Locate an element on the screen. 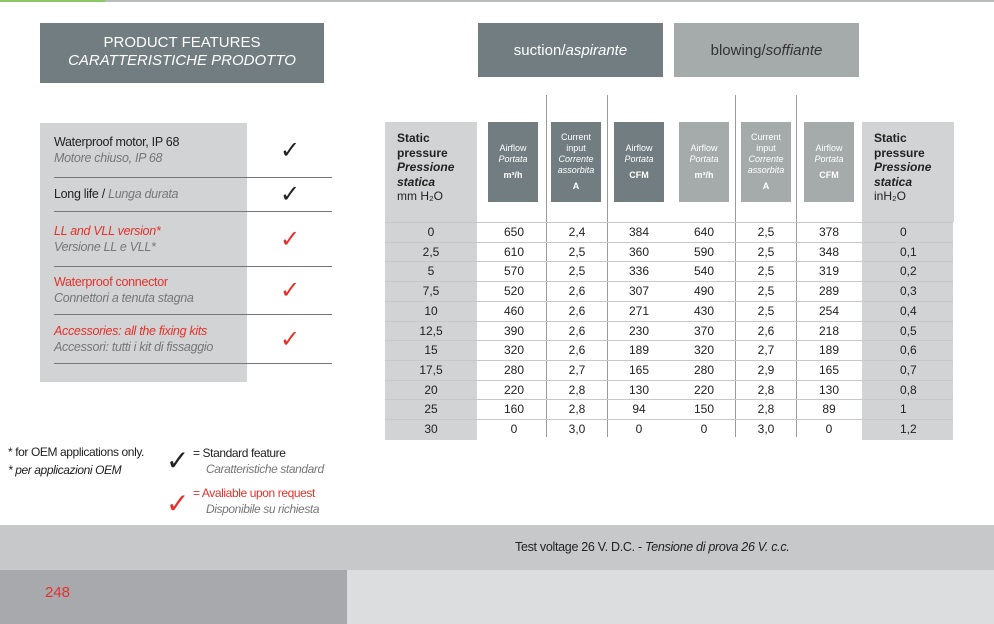 The image size is (994, 624). page-number-band: 248 is located at coordinates (173, 597).